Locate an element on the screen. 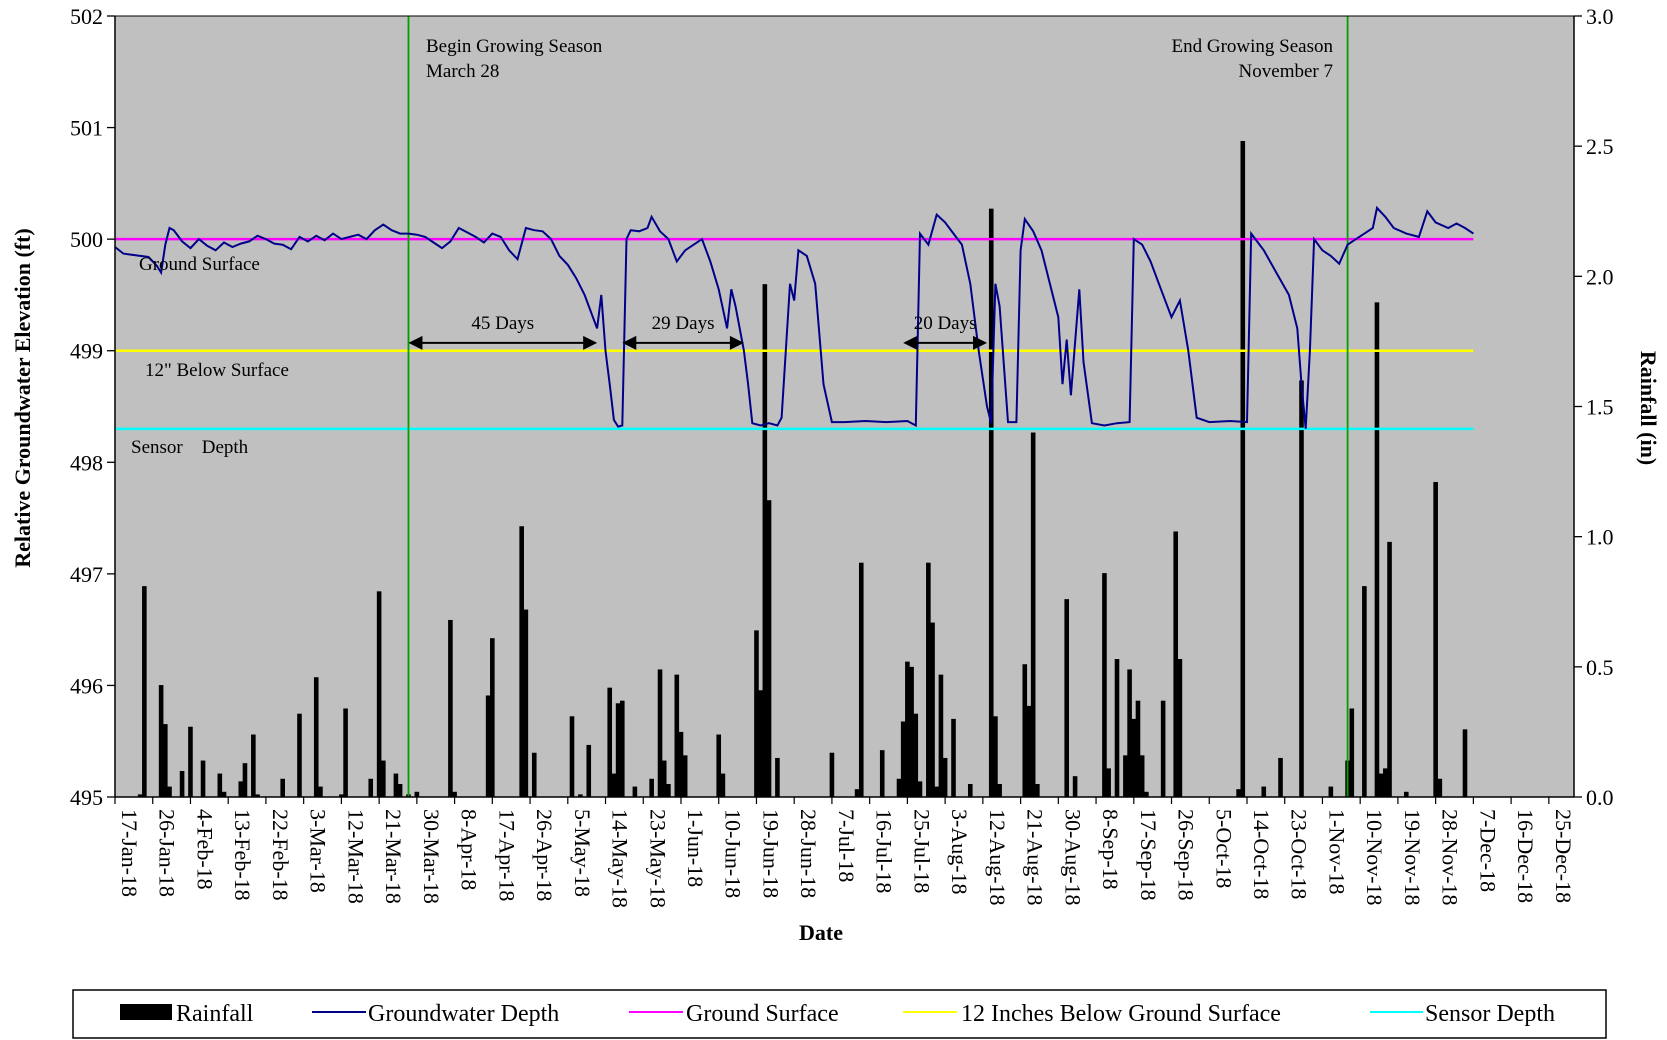  x-tick-label: 8-Sep-18 is located at coordinates (1110, 849).